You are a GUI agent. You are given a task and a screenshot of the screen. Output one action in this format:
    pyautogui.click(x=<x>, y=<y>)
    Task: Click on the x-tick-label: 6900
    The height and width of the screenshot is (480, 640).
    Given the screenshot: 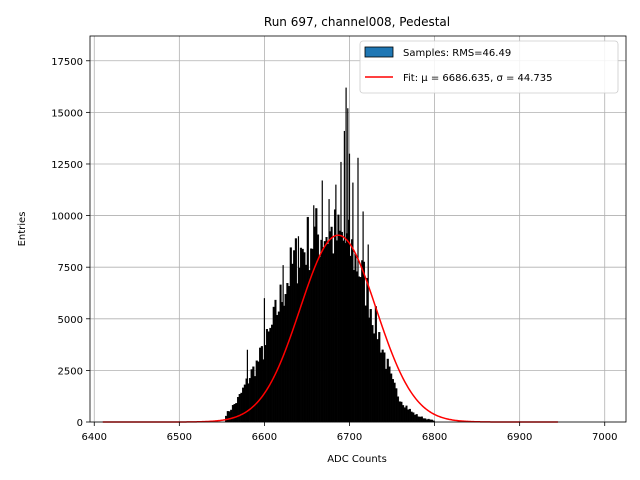 What is the action you would take?
    pyautogui.click(x=519, y=437)
    